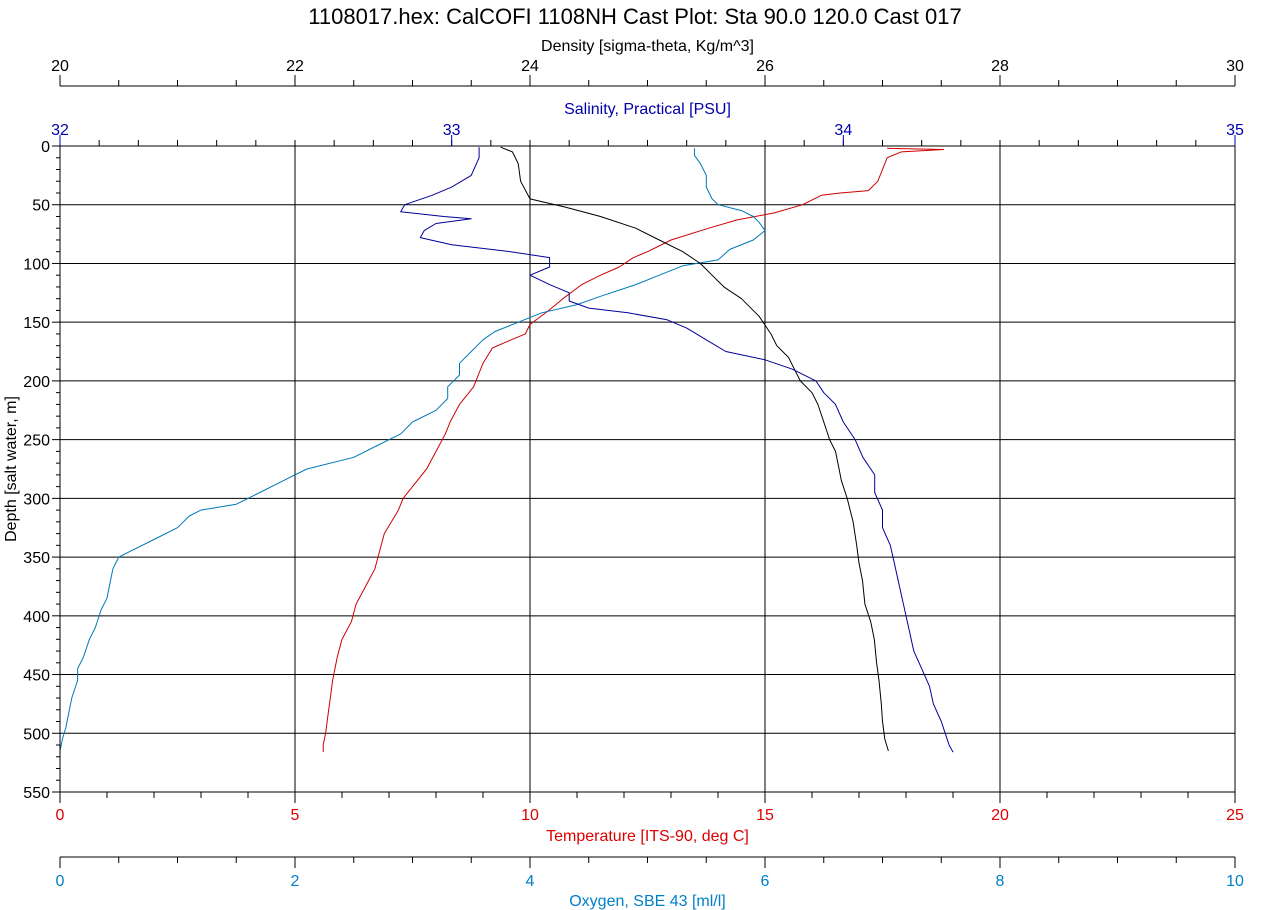 Image resolution: width=1270 pixels, height=910 pixels. What do you see at coordinates (1000, 66) in the screenshot?
I see `density-tick-label: 28` at bounding box center [1000, 66].